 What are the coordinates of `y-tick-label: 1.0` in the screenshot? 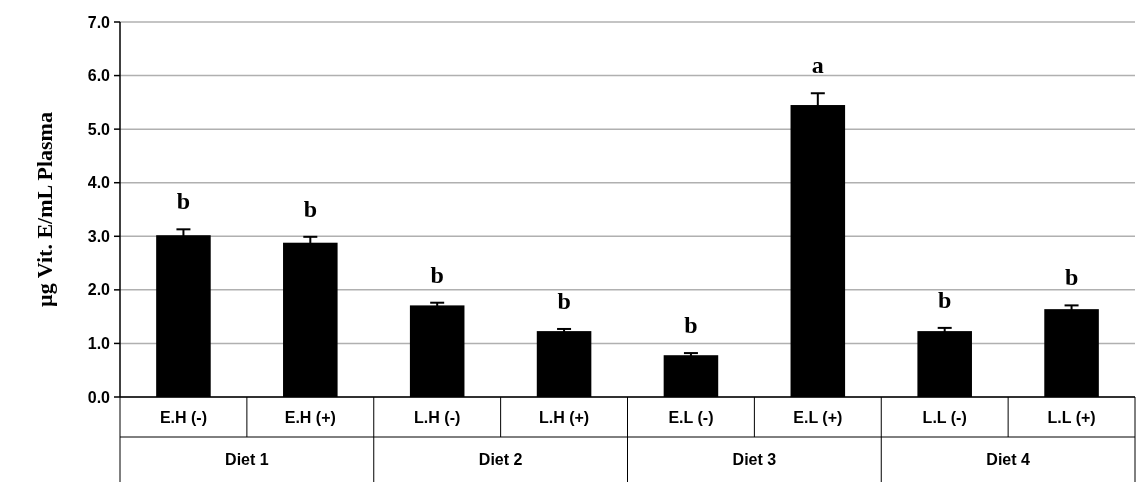 It's located at (99, 344).